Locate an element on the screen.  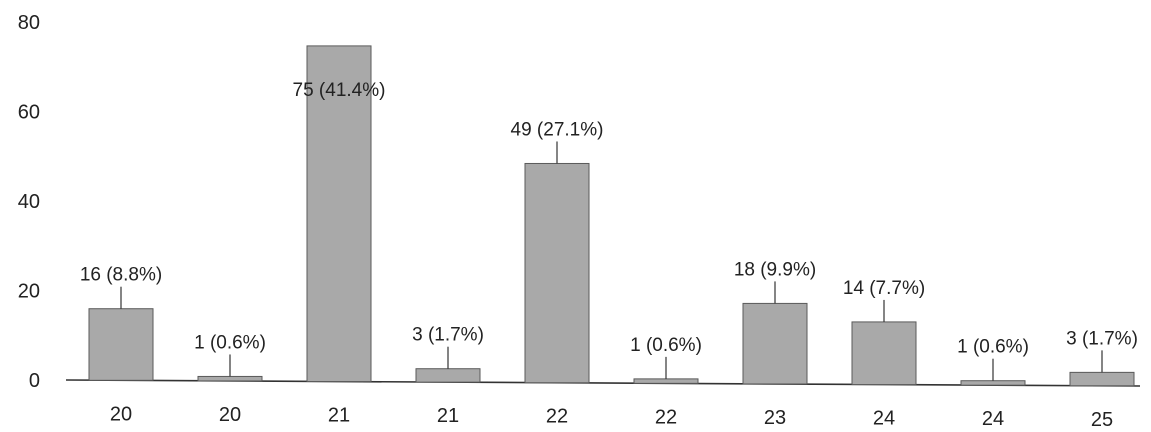
y-axis-ticks: 0 20 40 60 80 is located at coordinates (29, 202).